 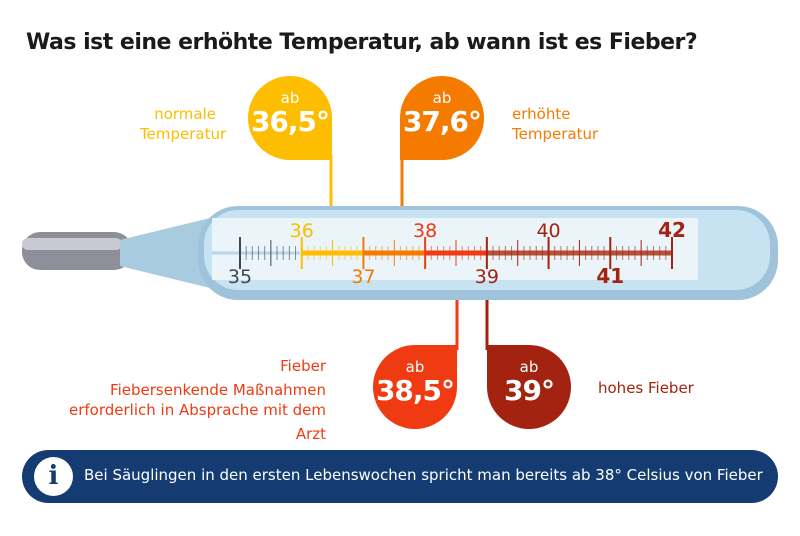 What do you see at coordinates (53, 476) in the screenshot?
I see `info-icon: i` at bounding box center [53, 476].